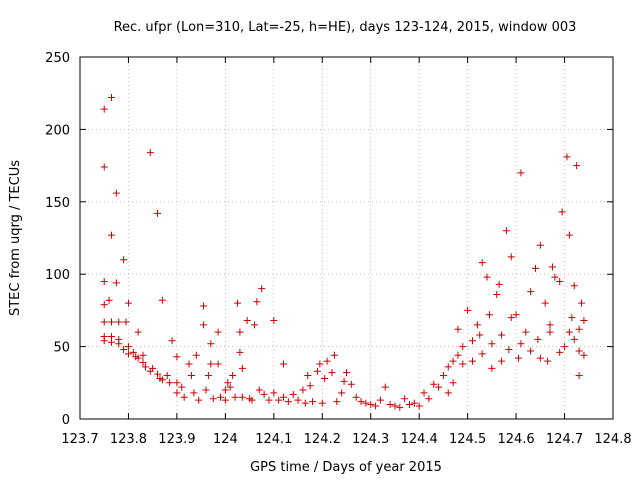 The height and width of the screenshot is (480, 640). What do you see at coordinates (66, 420) in the screenshot?
I see `y-tick-label: 0` at bounding box center [66, 420].